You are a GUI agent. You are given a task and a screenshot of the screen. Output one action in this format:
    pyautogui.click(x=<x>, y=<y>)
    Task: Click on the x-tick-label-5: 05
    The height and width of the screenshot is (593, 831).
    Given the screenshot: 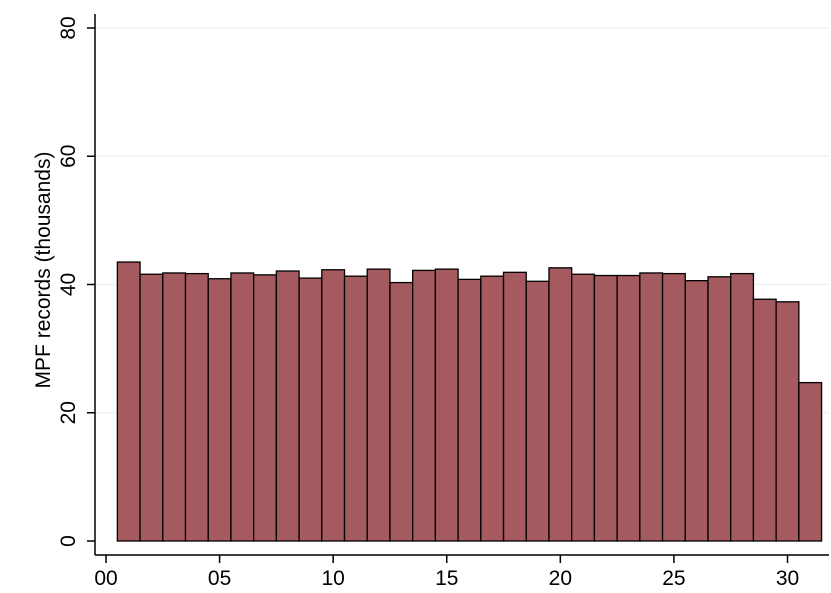 What is the action you would take?
    pyautogui.click(x=219, y=578)
    